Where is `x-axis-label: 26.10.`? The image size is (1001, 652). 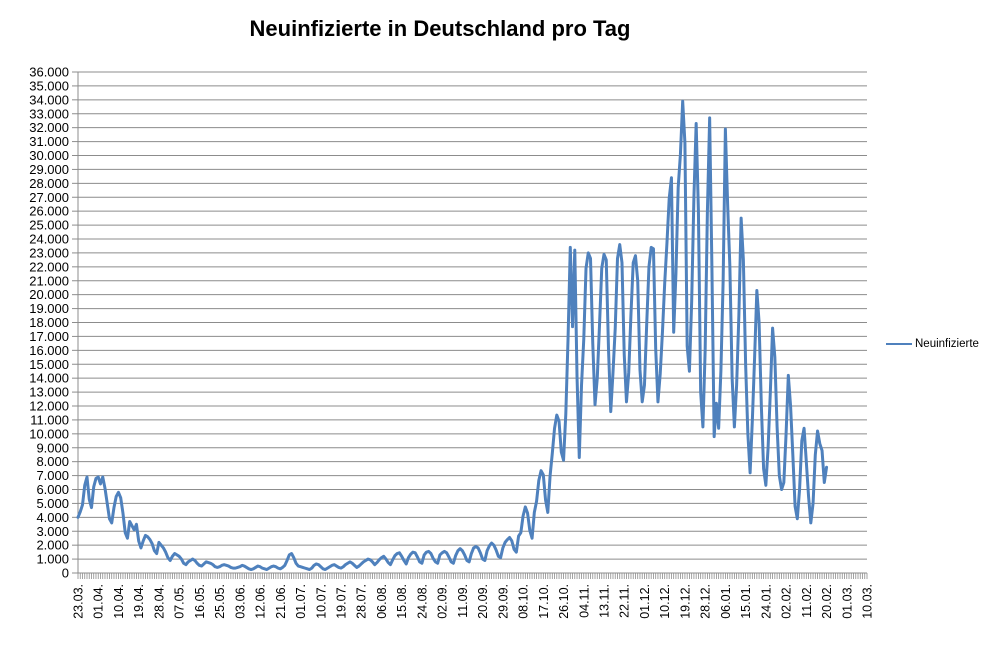 x-axis-label: 26.10. is located at coordinates (564, 601).